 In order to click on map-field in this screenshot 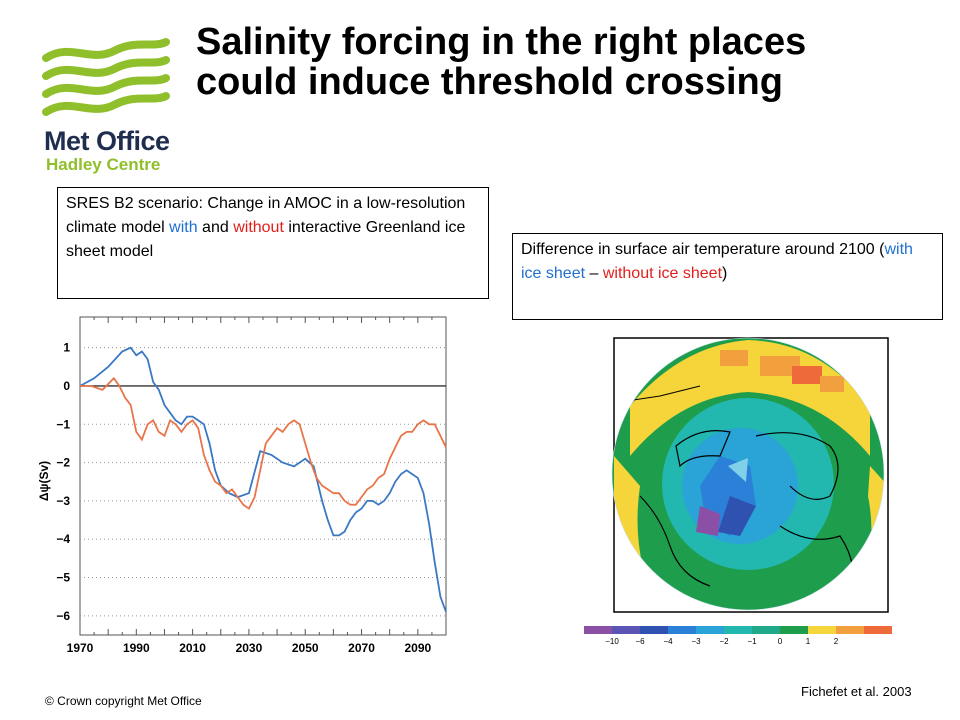, I will do `click(748, 474)`.